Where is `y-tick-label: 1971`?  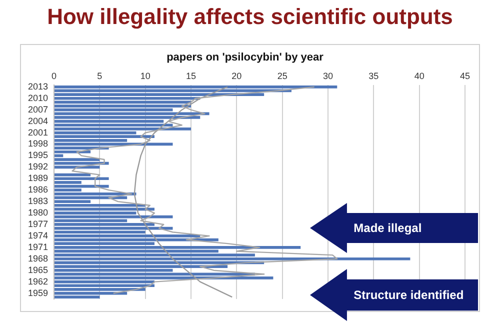
y-tick-label: 1971 is located at coordinates (38, 247).